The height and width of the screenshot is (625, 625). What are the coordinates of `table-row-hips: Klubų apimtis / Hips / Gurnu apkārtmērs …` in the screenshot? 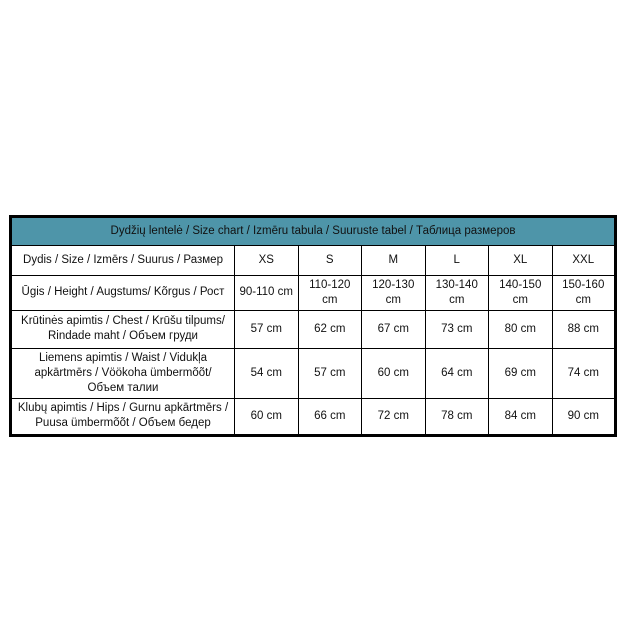 It's located at (313, 416).